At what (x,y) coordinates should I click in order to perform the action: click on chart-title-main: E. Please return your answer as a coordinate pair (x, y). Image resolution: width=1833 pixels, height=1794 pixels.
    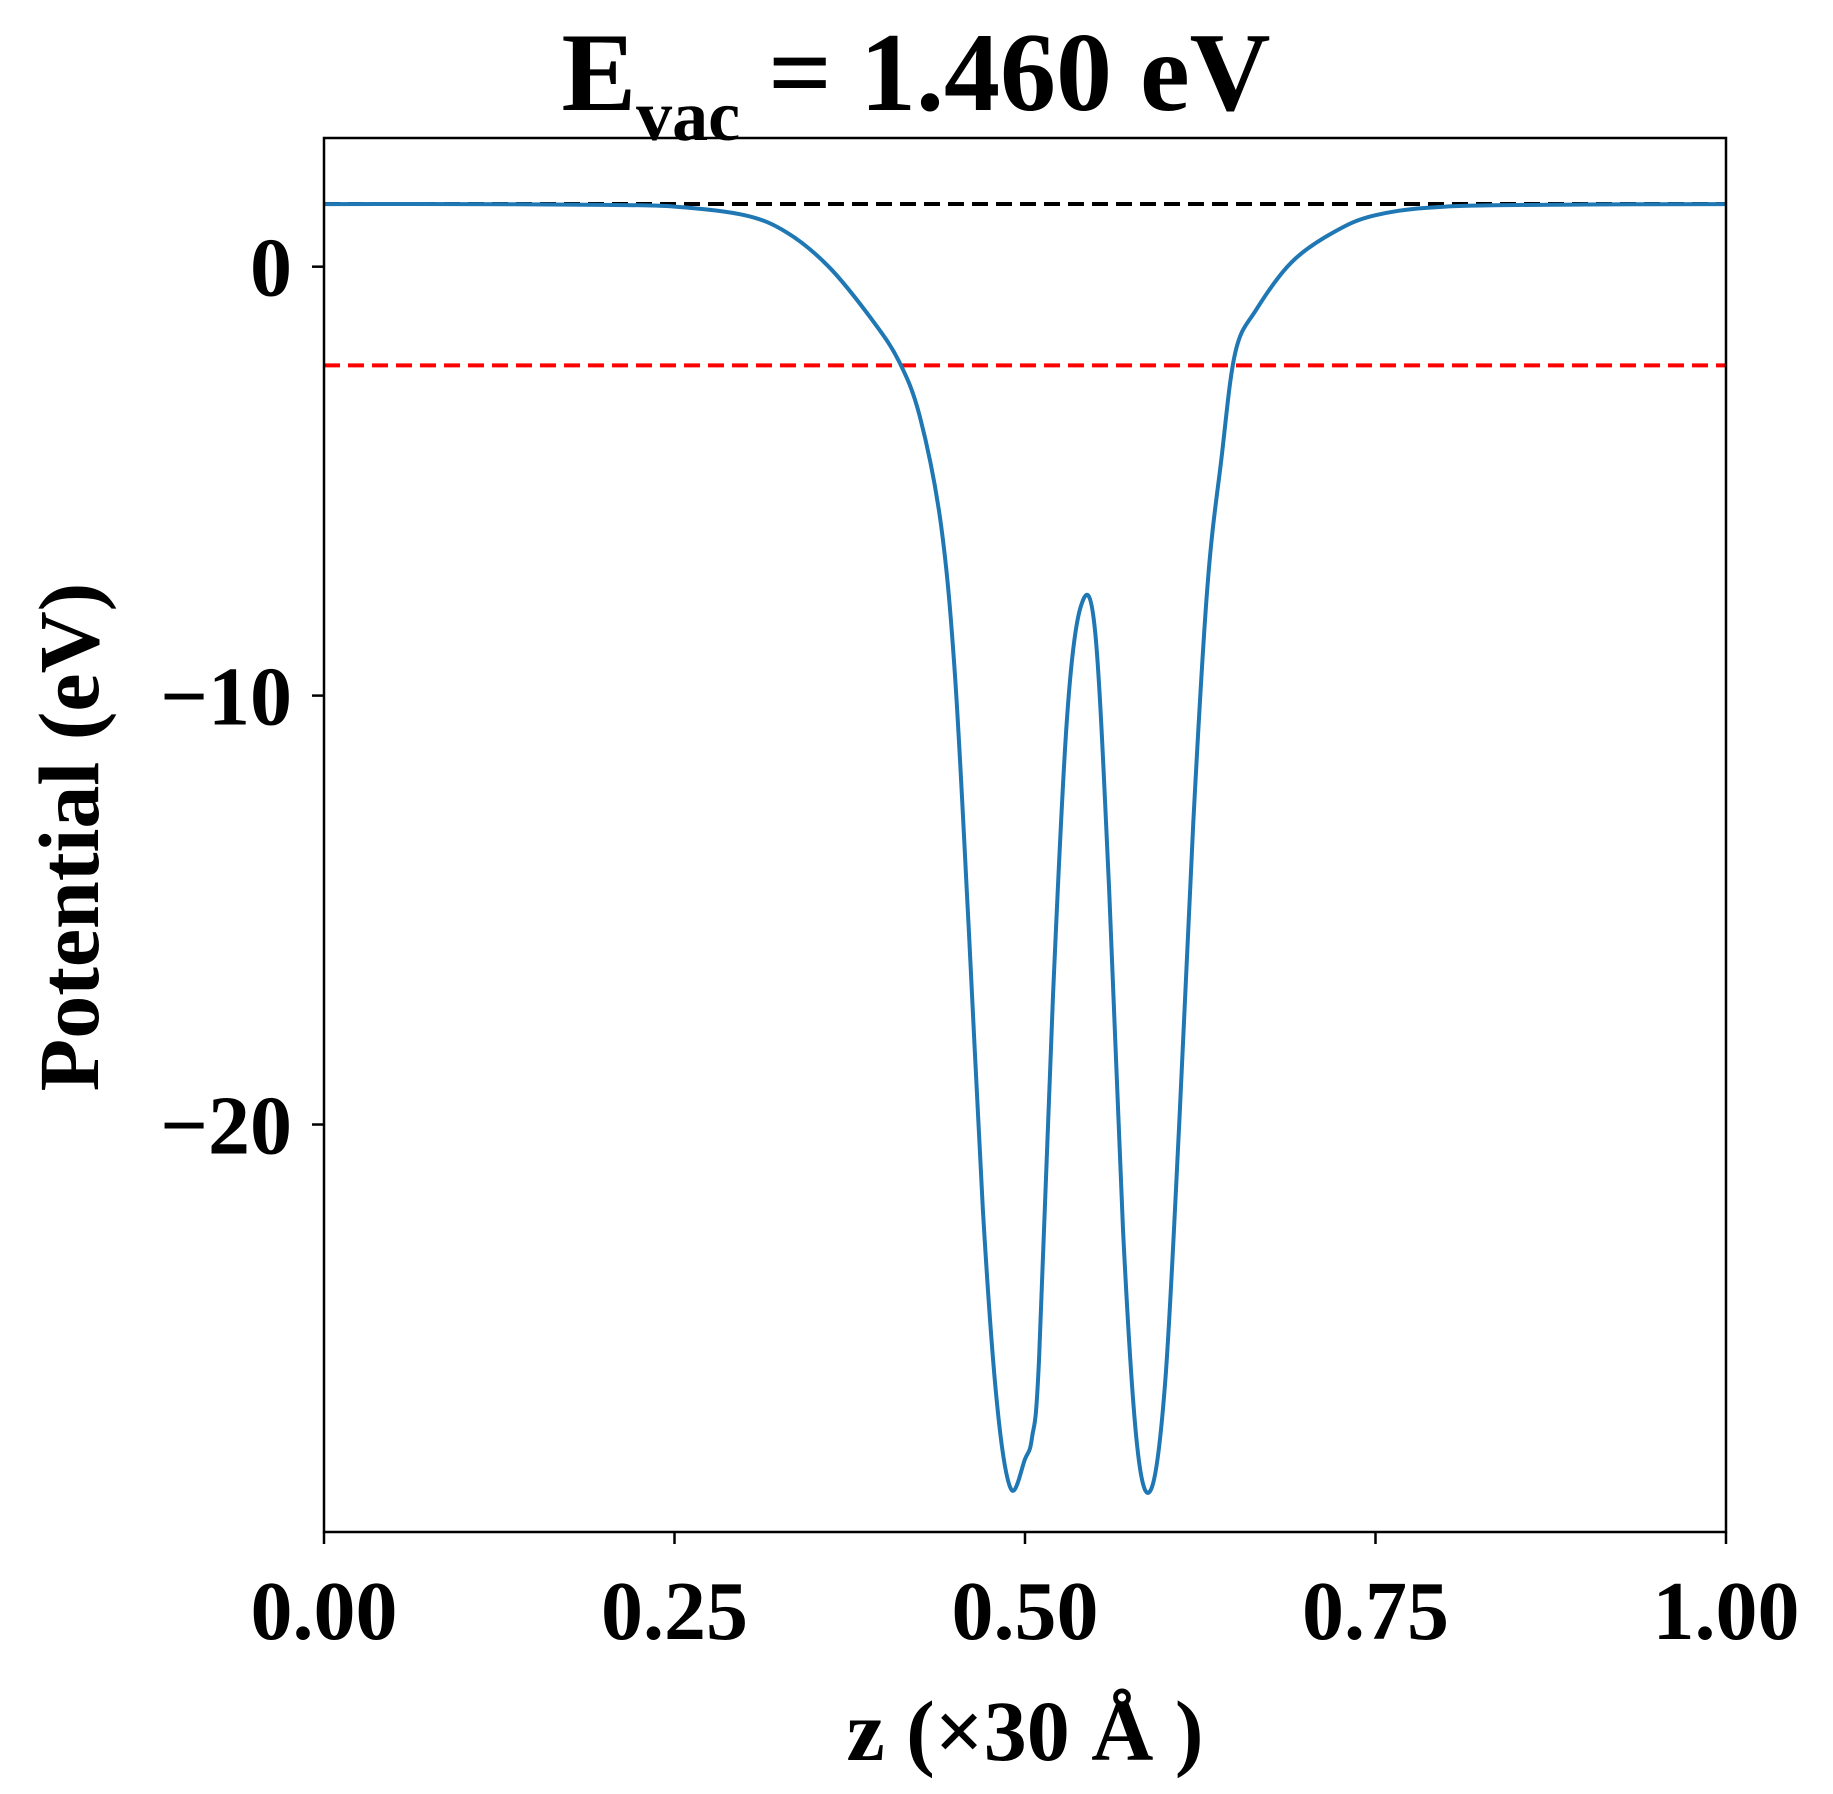
    Looking at the image, I should click on (598, 73).